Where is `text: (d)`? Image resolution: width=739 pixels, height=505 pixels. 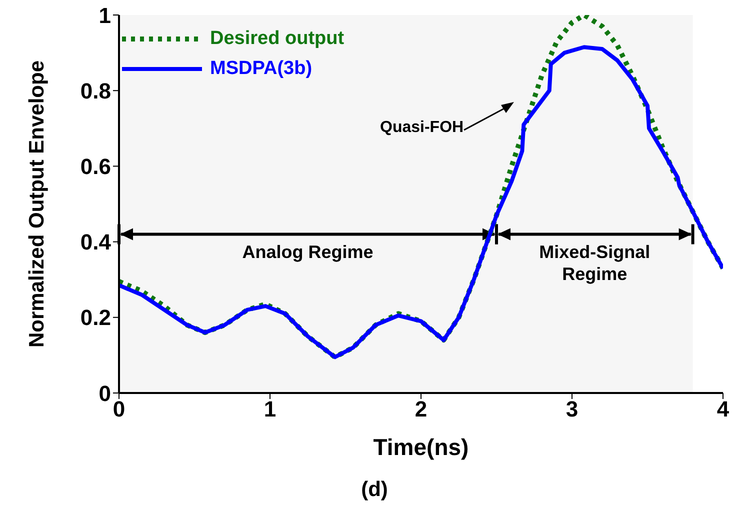 text: (d) is located at coordinates (374, 489).